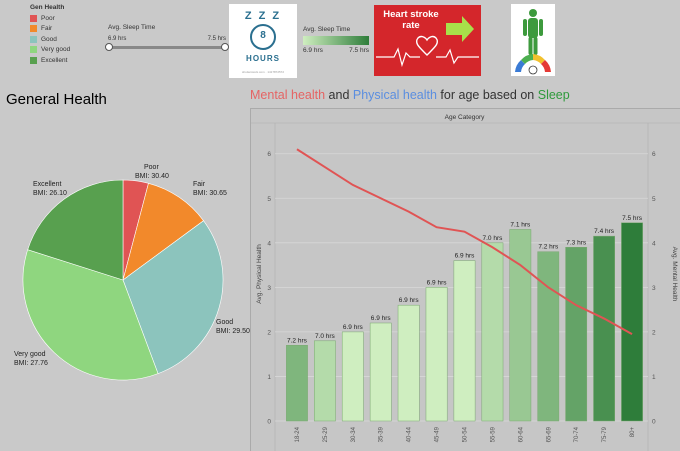  I want to click on y-tick-label: 3, so click(269, 288).